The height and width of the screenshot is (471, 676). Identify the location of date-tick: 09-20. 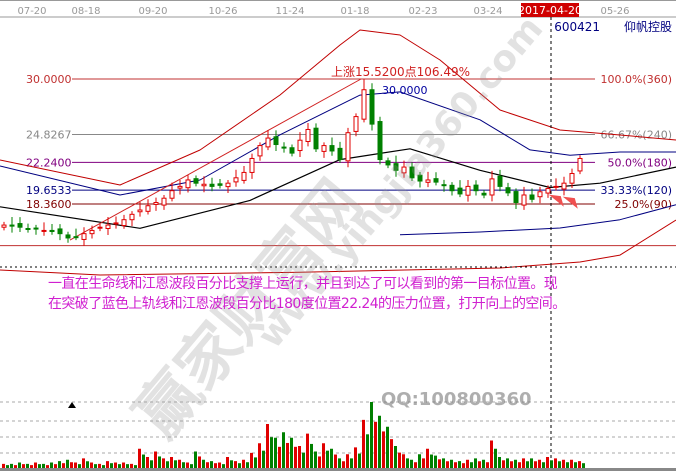
(152, 11).